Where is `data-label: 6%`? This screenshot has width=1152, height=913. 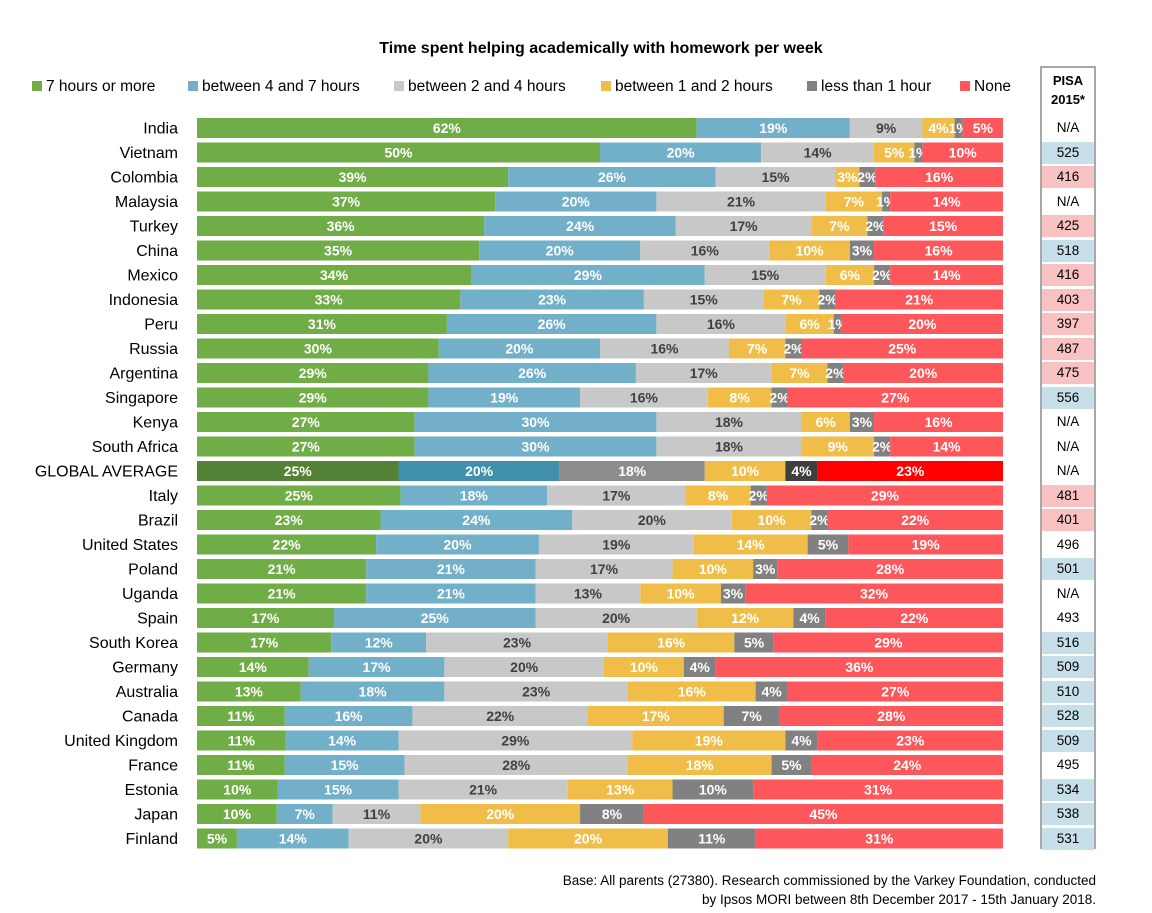 data-label: 6% is located at coordinates (826, 422).